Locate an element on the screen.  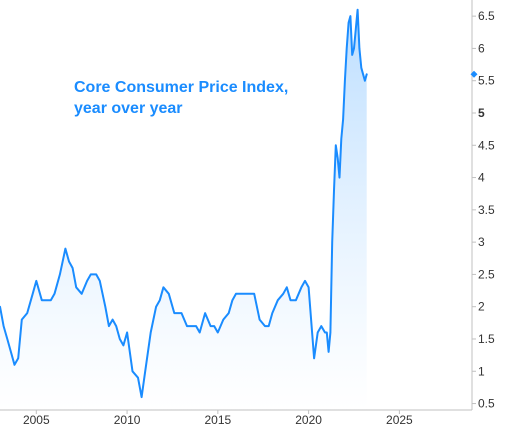
y-tick-label: 0.5 is located at coordinates (486, 404).